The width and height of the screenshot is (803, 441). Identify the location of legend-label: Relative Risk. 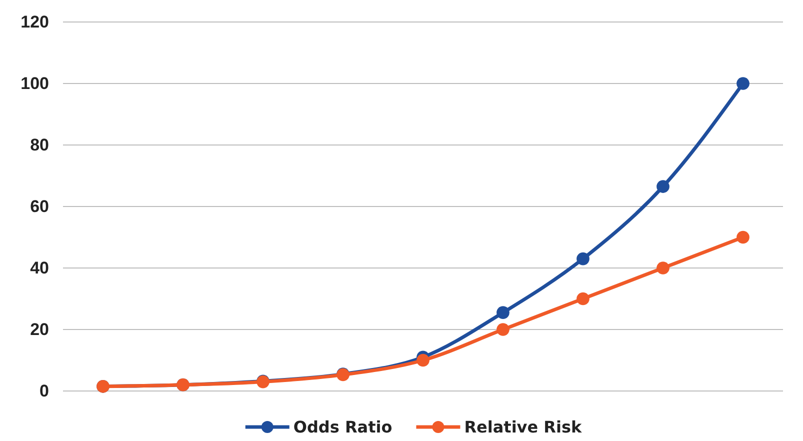
(523, 427).